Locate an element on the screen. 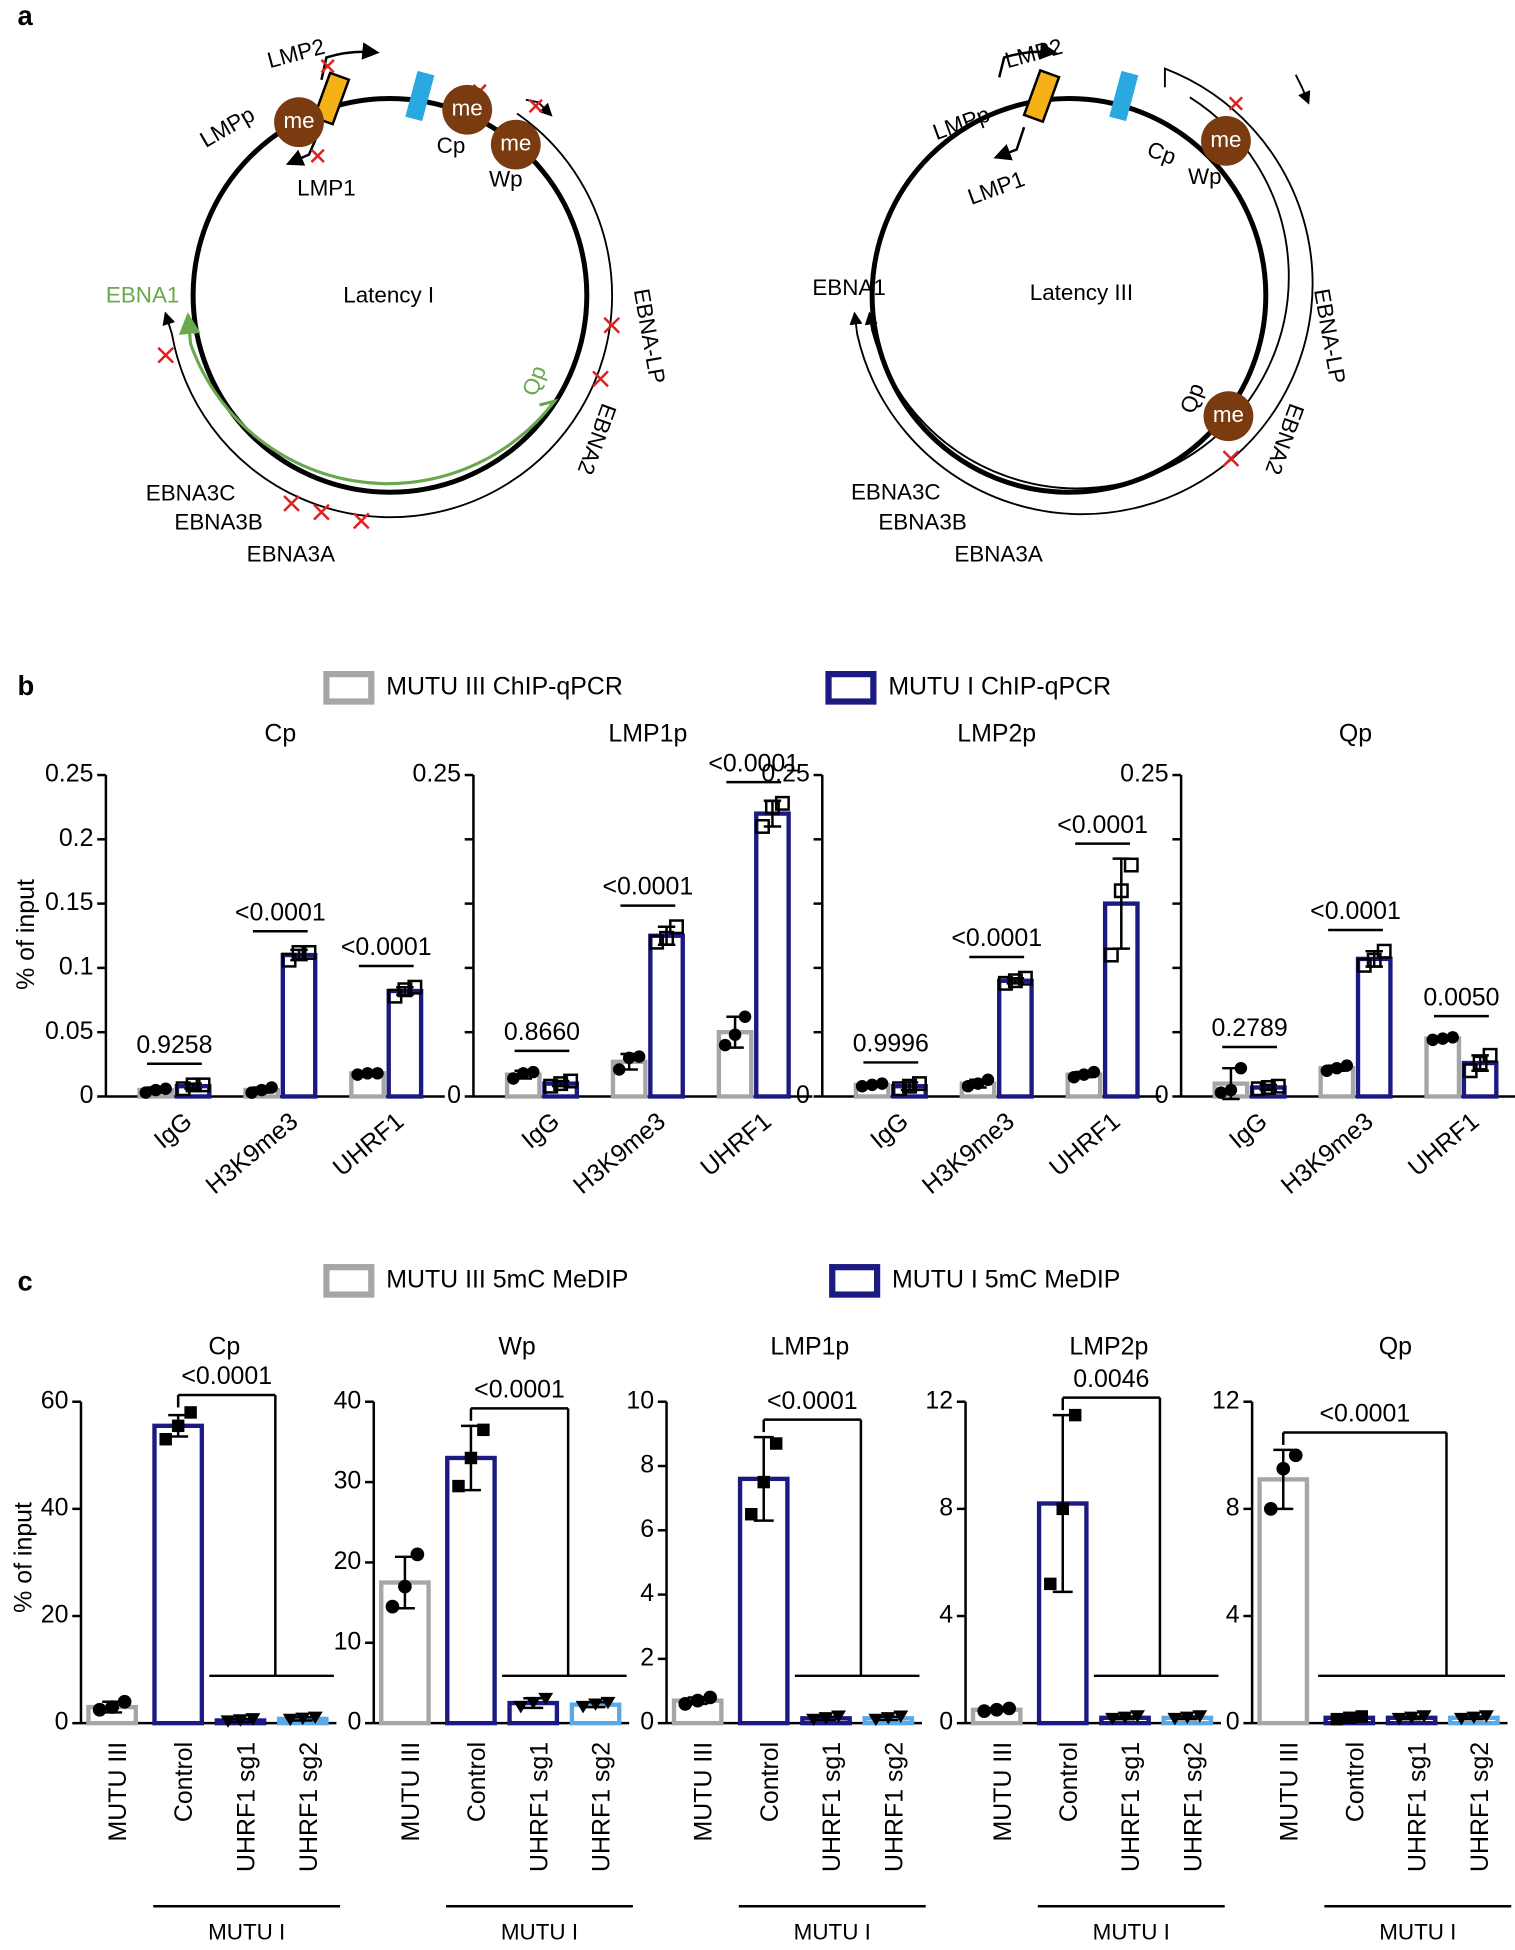 This screenshot has width=1515, height=1950. genome-circle is located at coordinates (1069, 295).